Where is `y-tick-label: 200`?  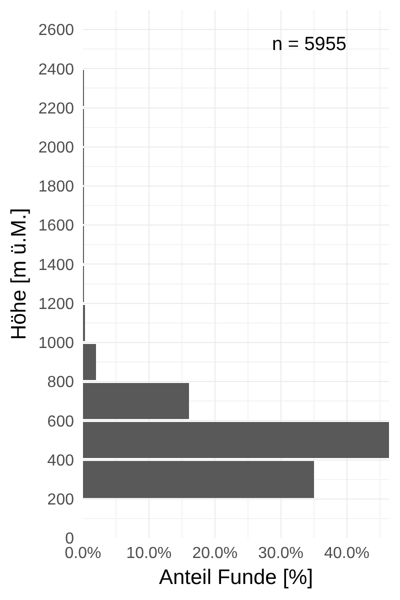 y-tick-label: 200 is located at coordinates (60, 499).